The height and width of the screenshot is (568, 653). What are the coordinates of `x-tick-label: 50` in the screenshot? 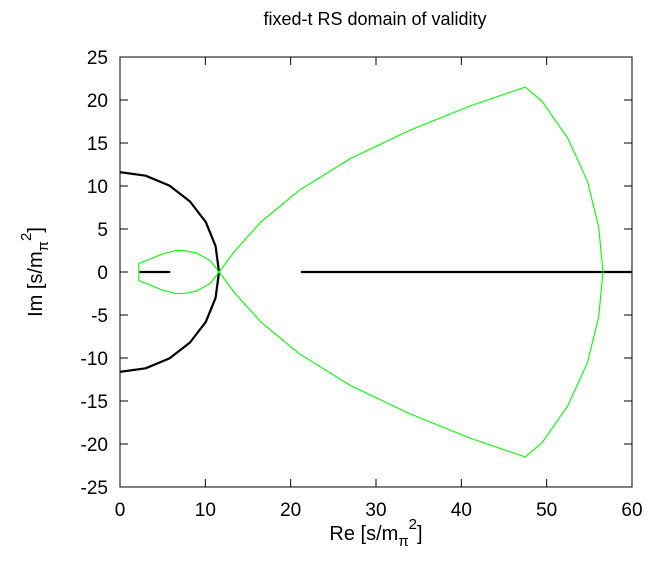 It's located at (546, 510).